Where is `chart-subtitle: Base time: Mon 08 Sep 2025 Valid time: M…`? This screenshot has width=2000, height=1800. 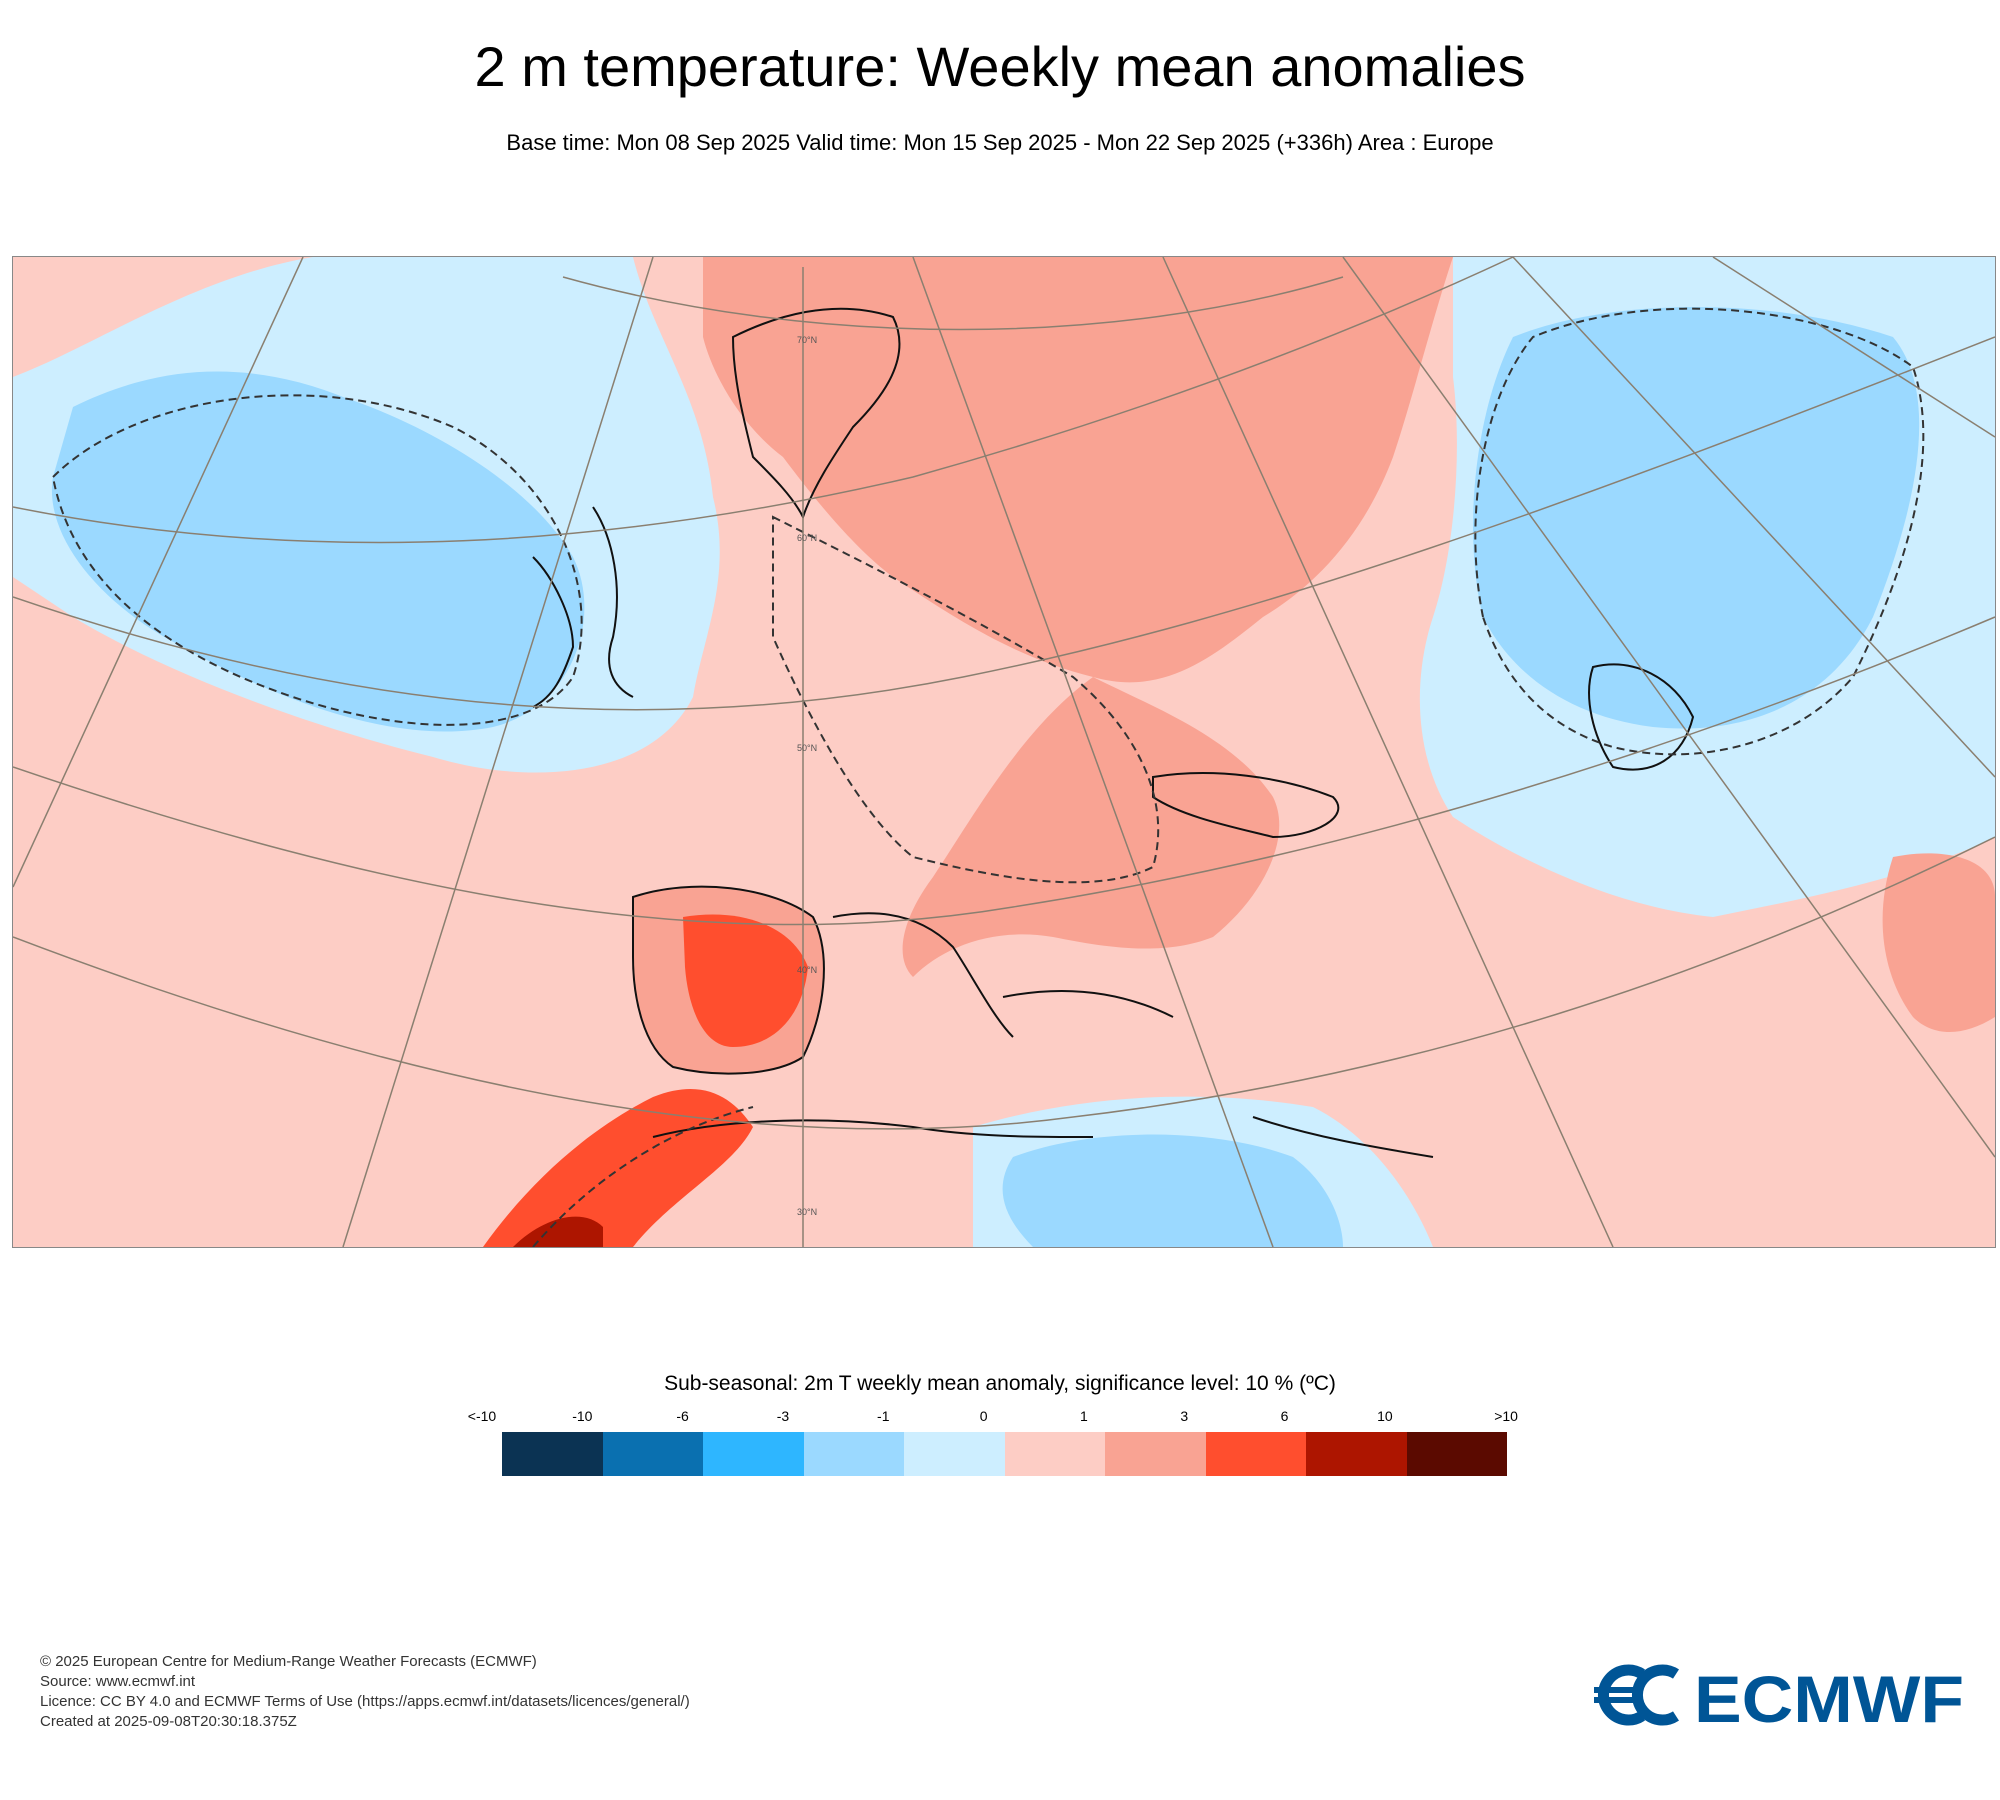 chart-subtitle: Base time: Mon 08 Sep 2025 Valid time: M… is located at coordinates (1000, 142).